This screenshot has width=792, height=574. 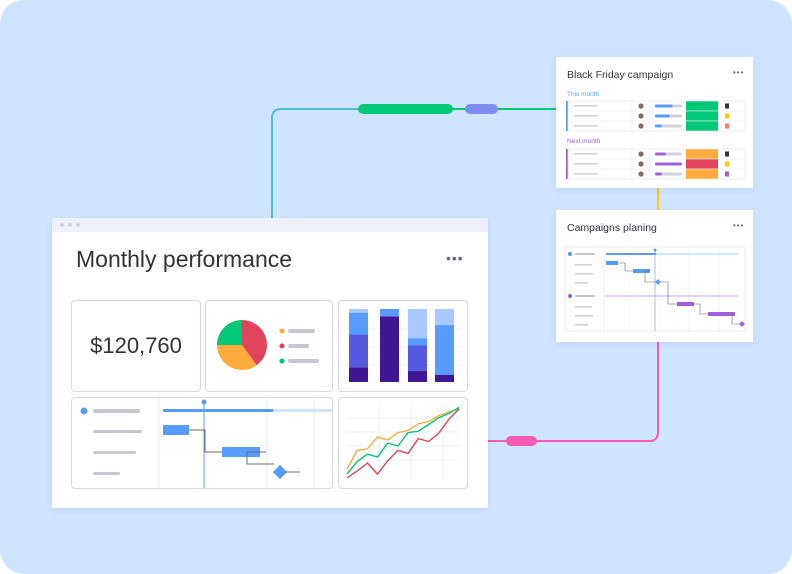 What do you see at coordinates (567, 164) in the screenshot?
I see `group-color-strip` at bounding box center [567, 164].